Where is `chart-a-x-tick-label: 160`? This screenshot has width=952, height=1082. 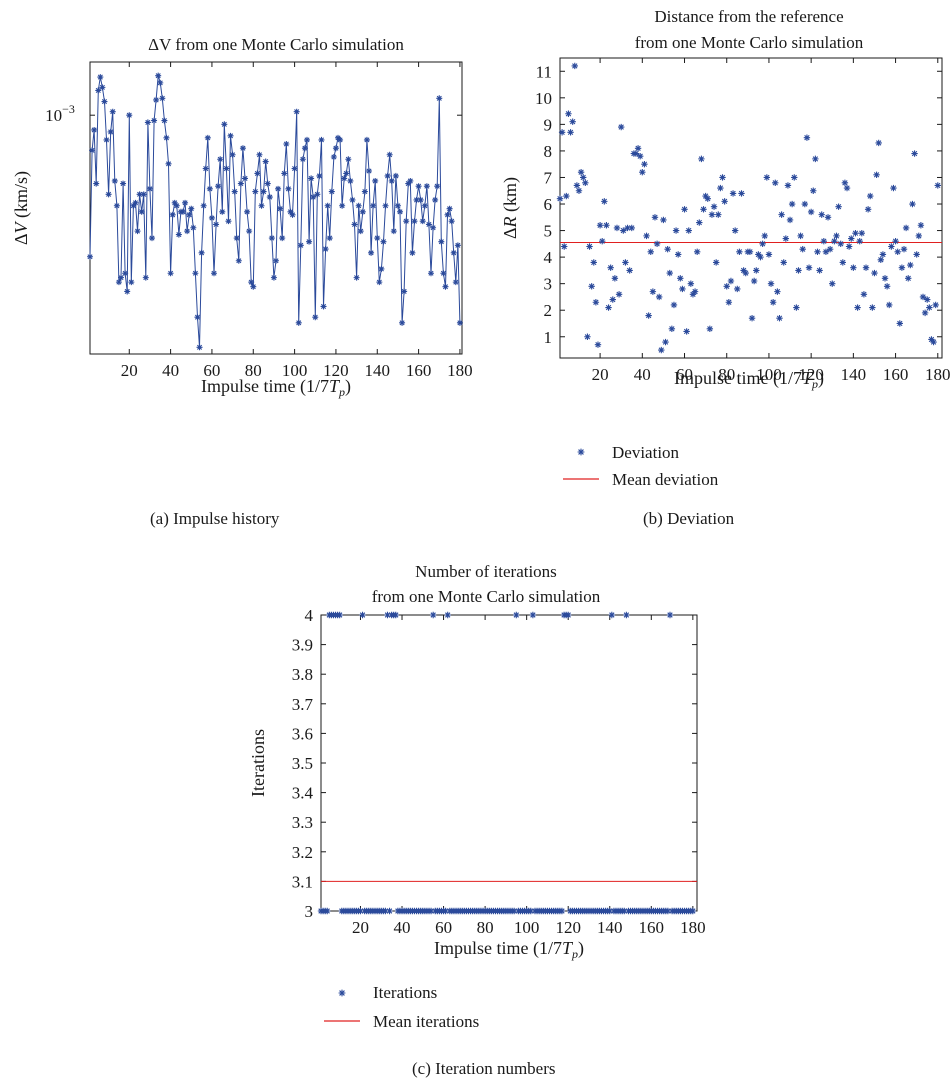
chart-a-x-tick-label: 160 is located at coordinates (419, 370).